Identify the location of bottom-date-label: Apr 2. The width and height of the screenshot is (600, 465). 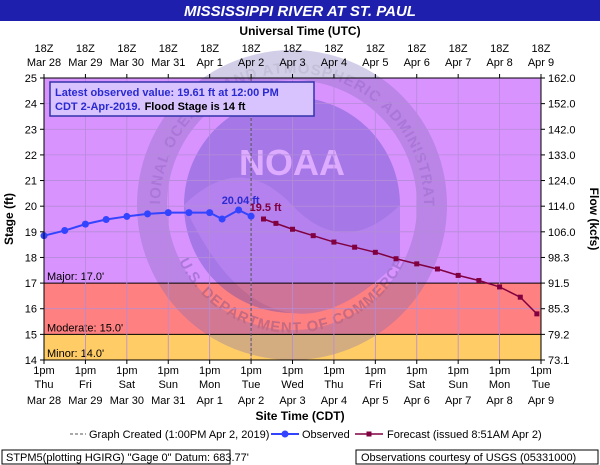
(251, 401).